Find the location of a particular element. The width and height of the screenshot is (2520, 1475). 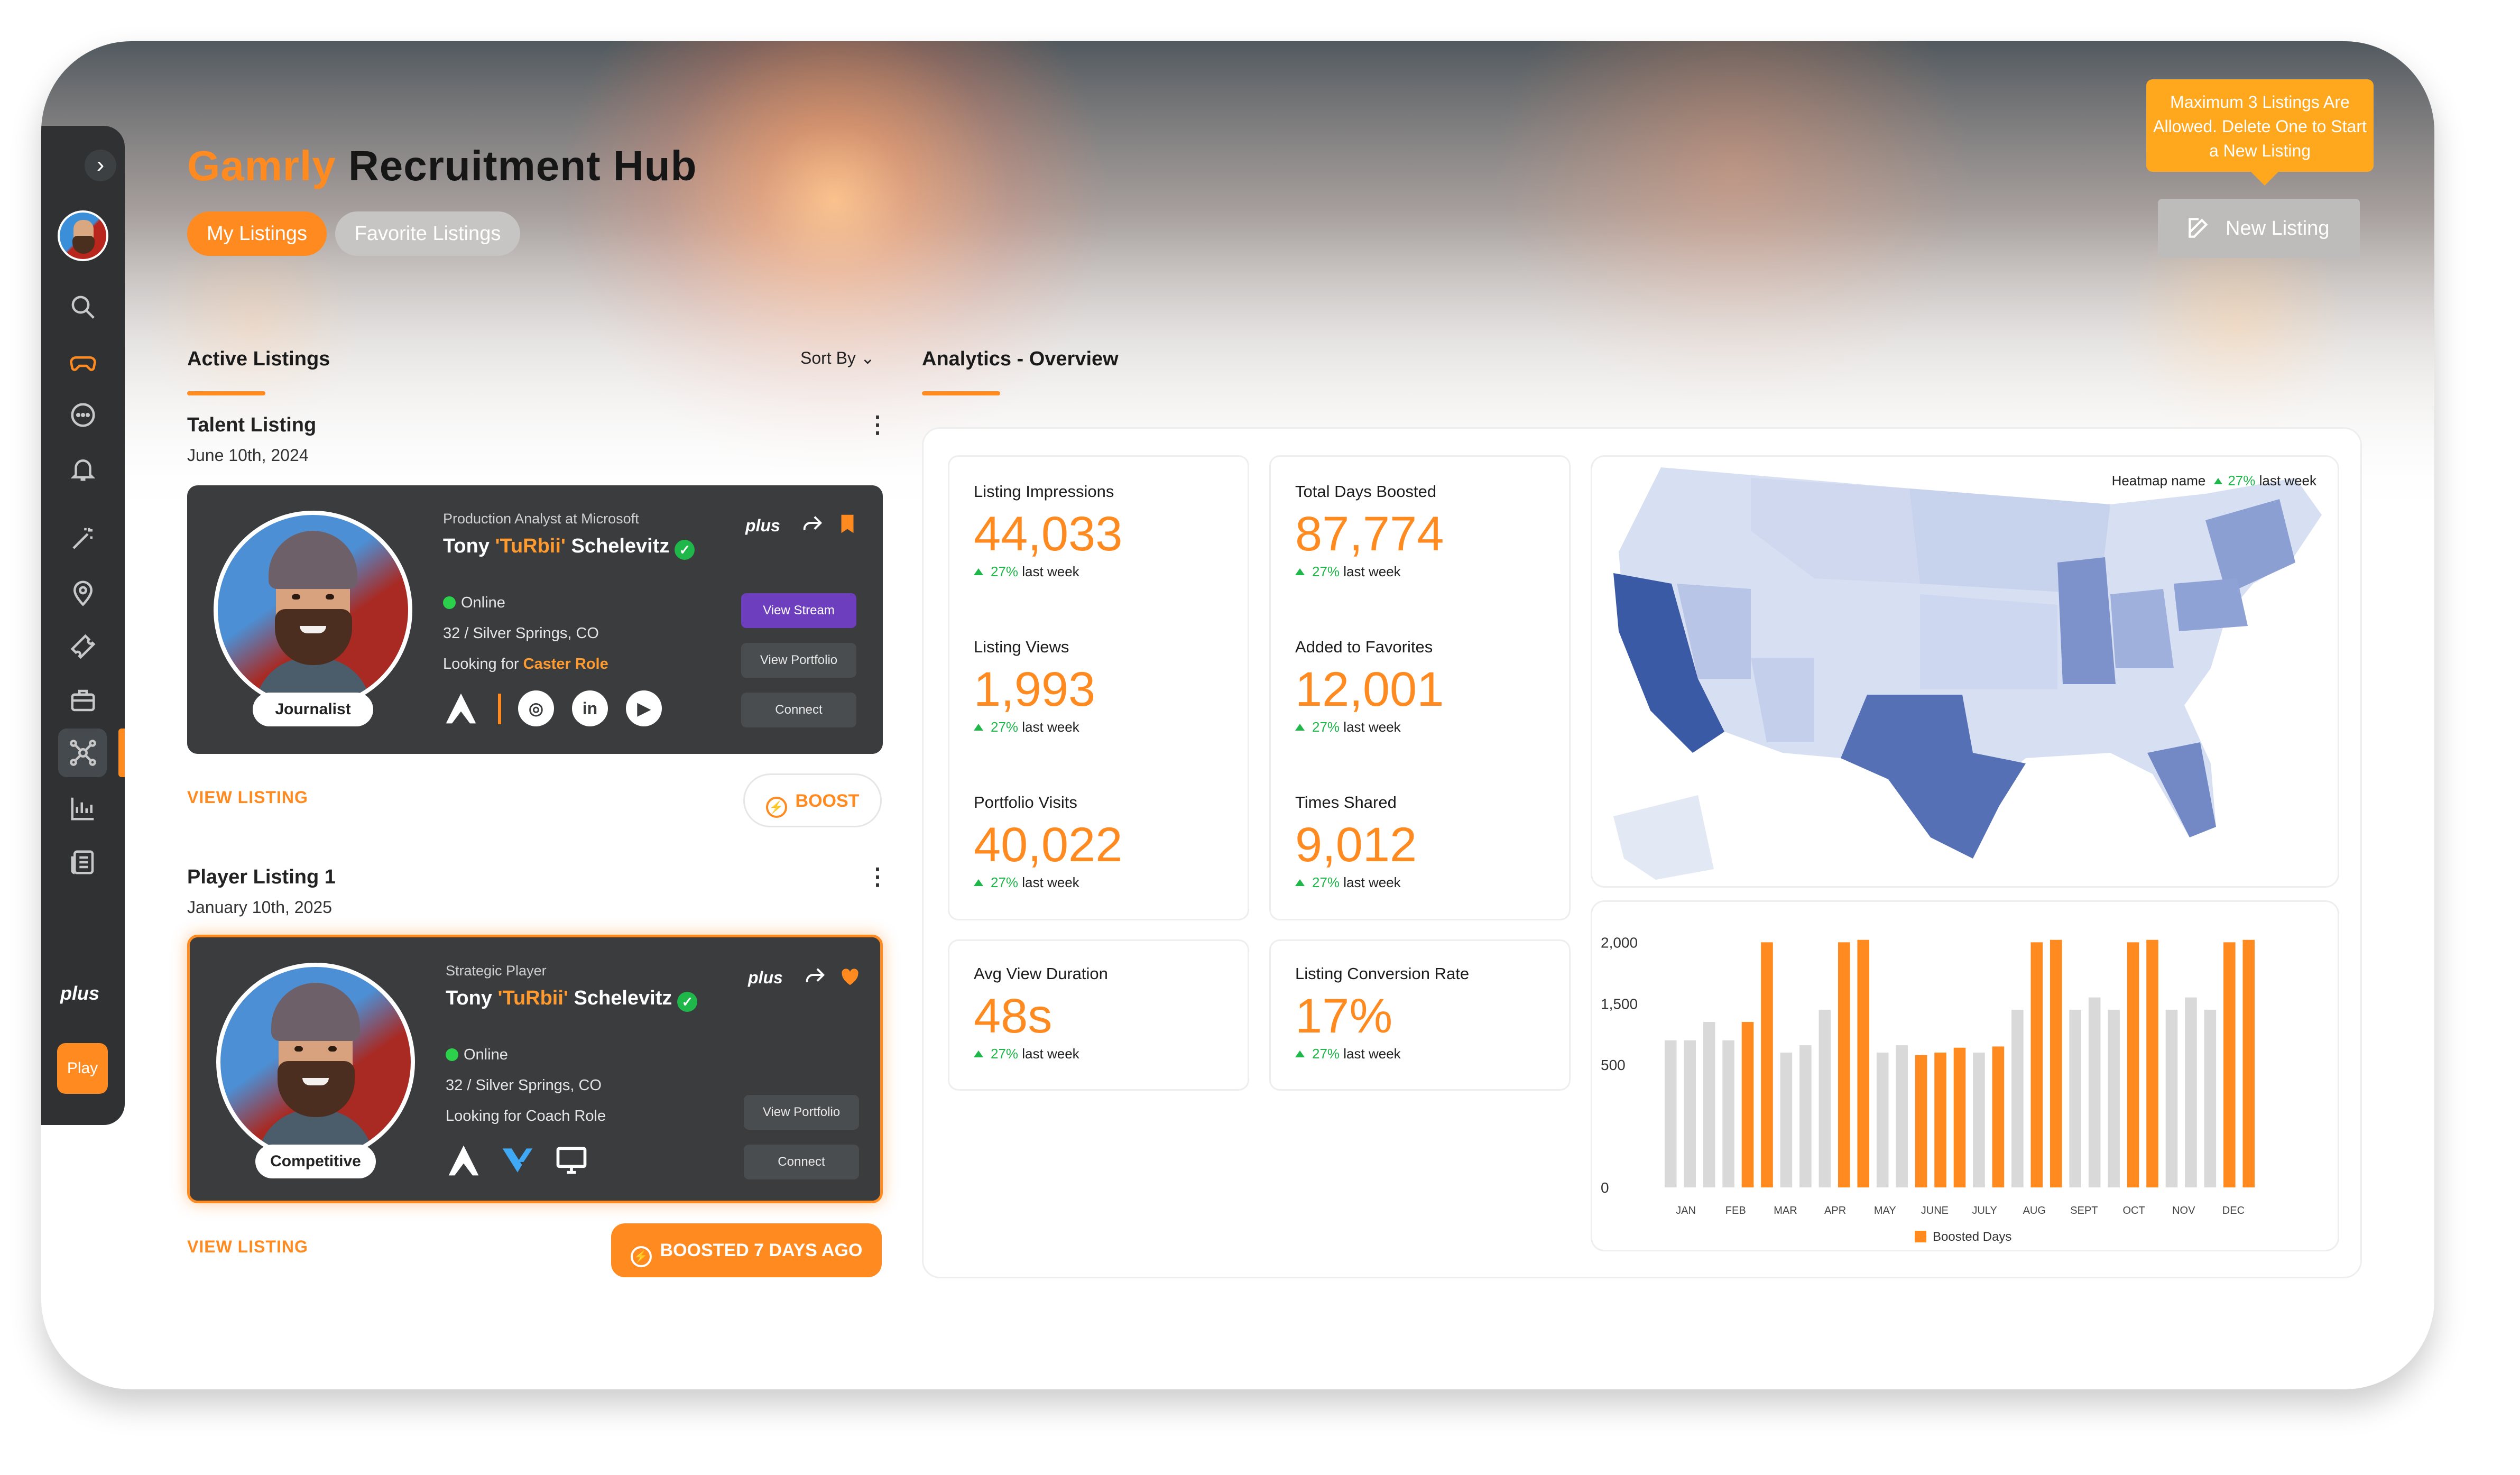

heart-icon is located at coordinates (850, 976).